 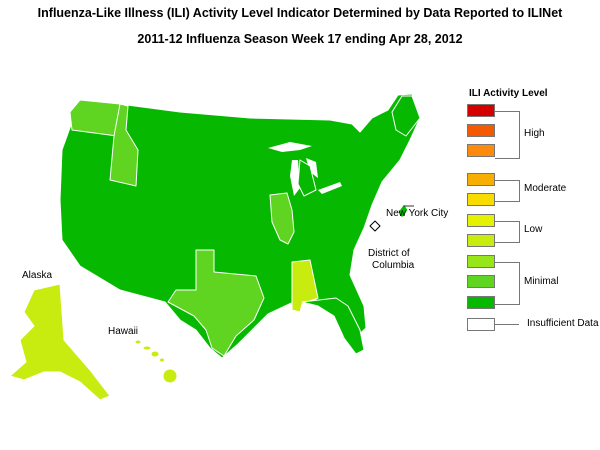 What do you see at coordinates (417, 213) in the screenshot?
I see `nyc-label: New York City` at bounding box center [417, 213].